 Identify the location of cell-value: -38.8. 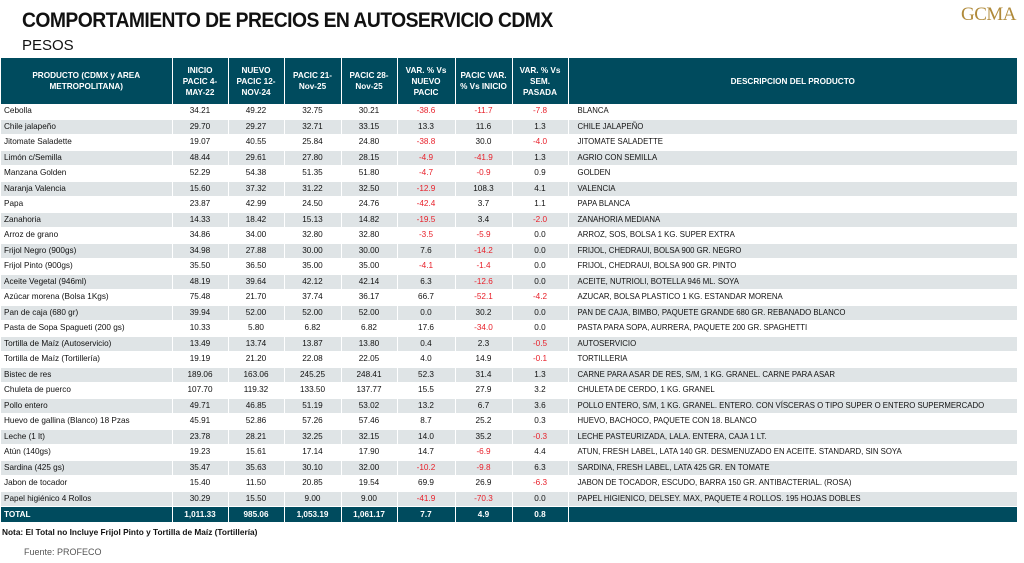
(425, 142).